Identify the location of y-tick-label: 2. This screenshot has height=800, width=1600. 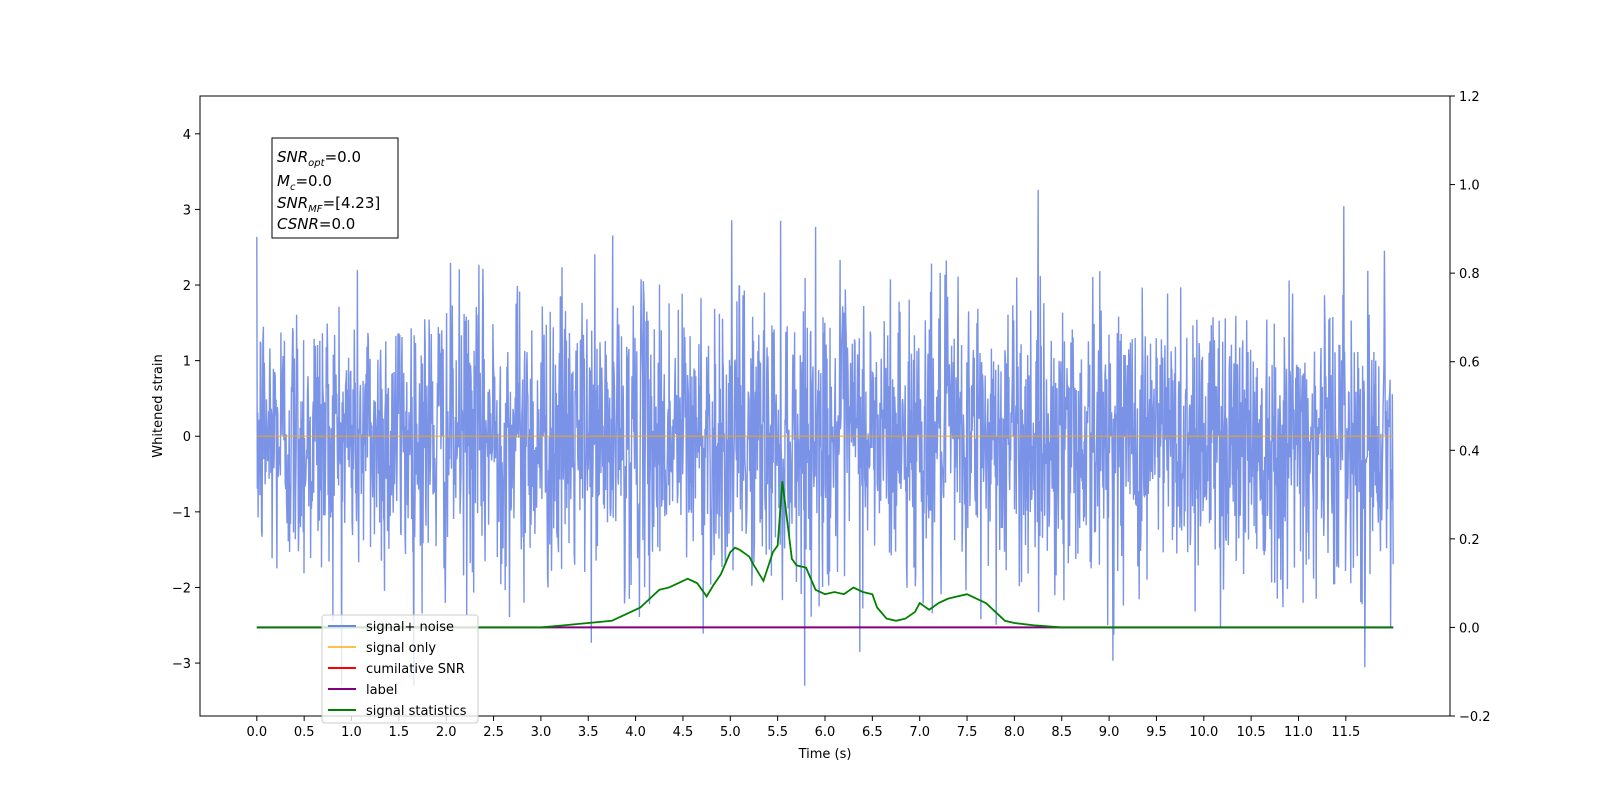
(187, 286).